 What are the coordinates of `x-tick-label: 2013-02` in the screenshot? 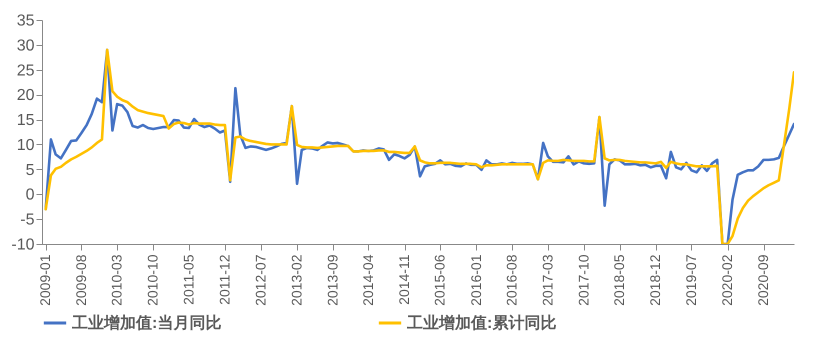 It's located at (296, 280).